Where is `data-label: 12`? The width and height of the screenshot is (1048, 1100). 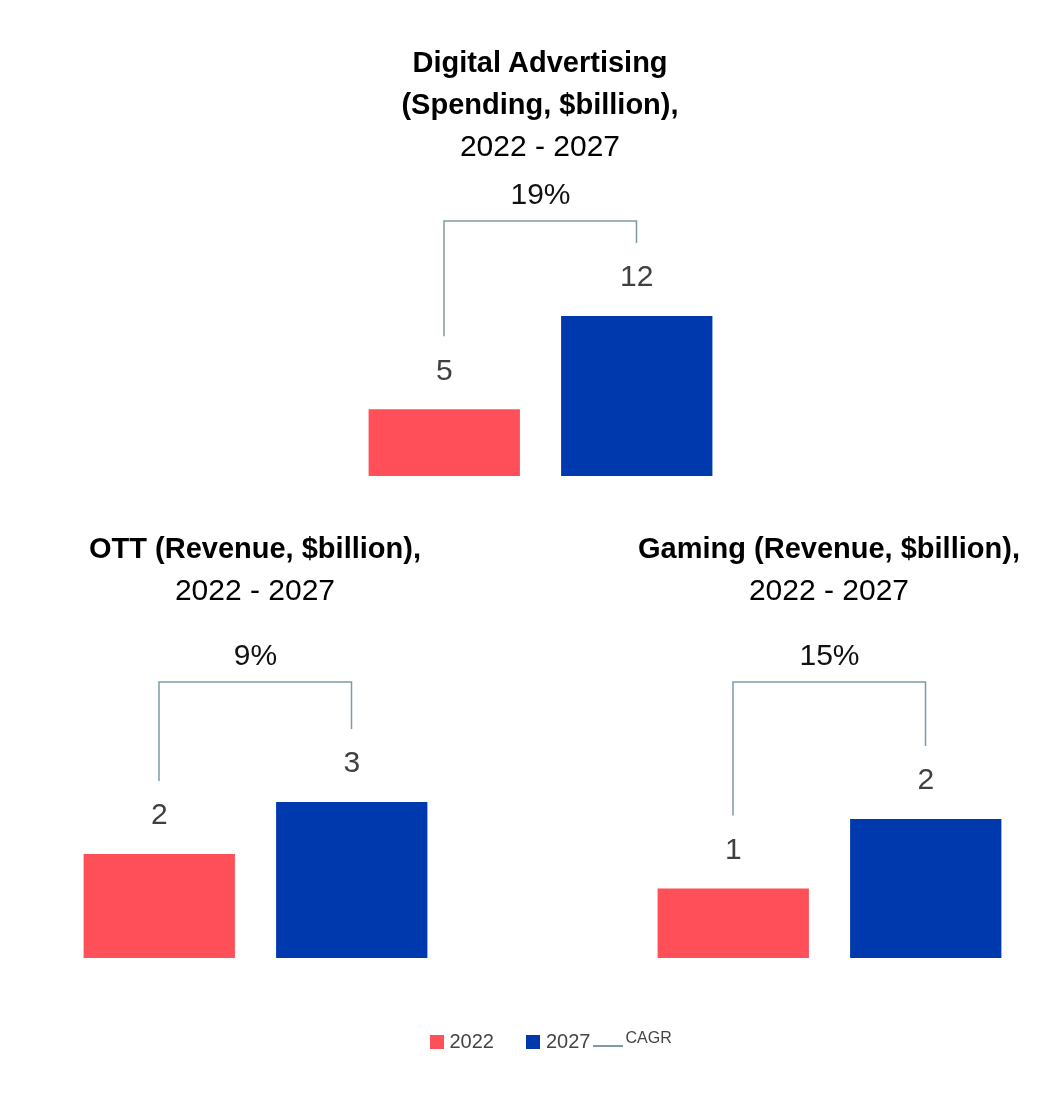 data-label: 12 is located at coordinates (636, 276).